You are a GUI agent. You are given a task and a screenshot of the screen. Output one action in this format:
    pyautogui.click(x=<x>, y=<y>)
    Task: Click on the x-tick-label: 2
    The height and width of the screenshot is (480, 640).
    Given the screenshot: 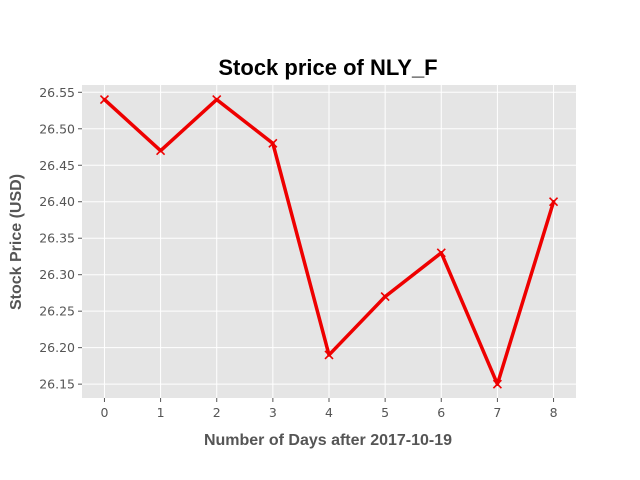 What is the action you would take?
    pyautogui.click(x=217, y=412)
    